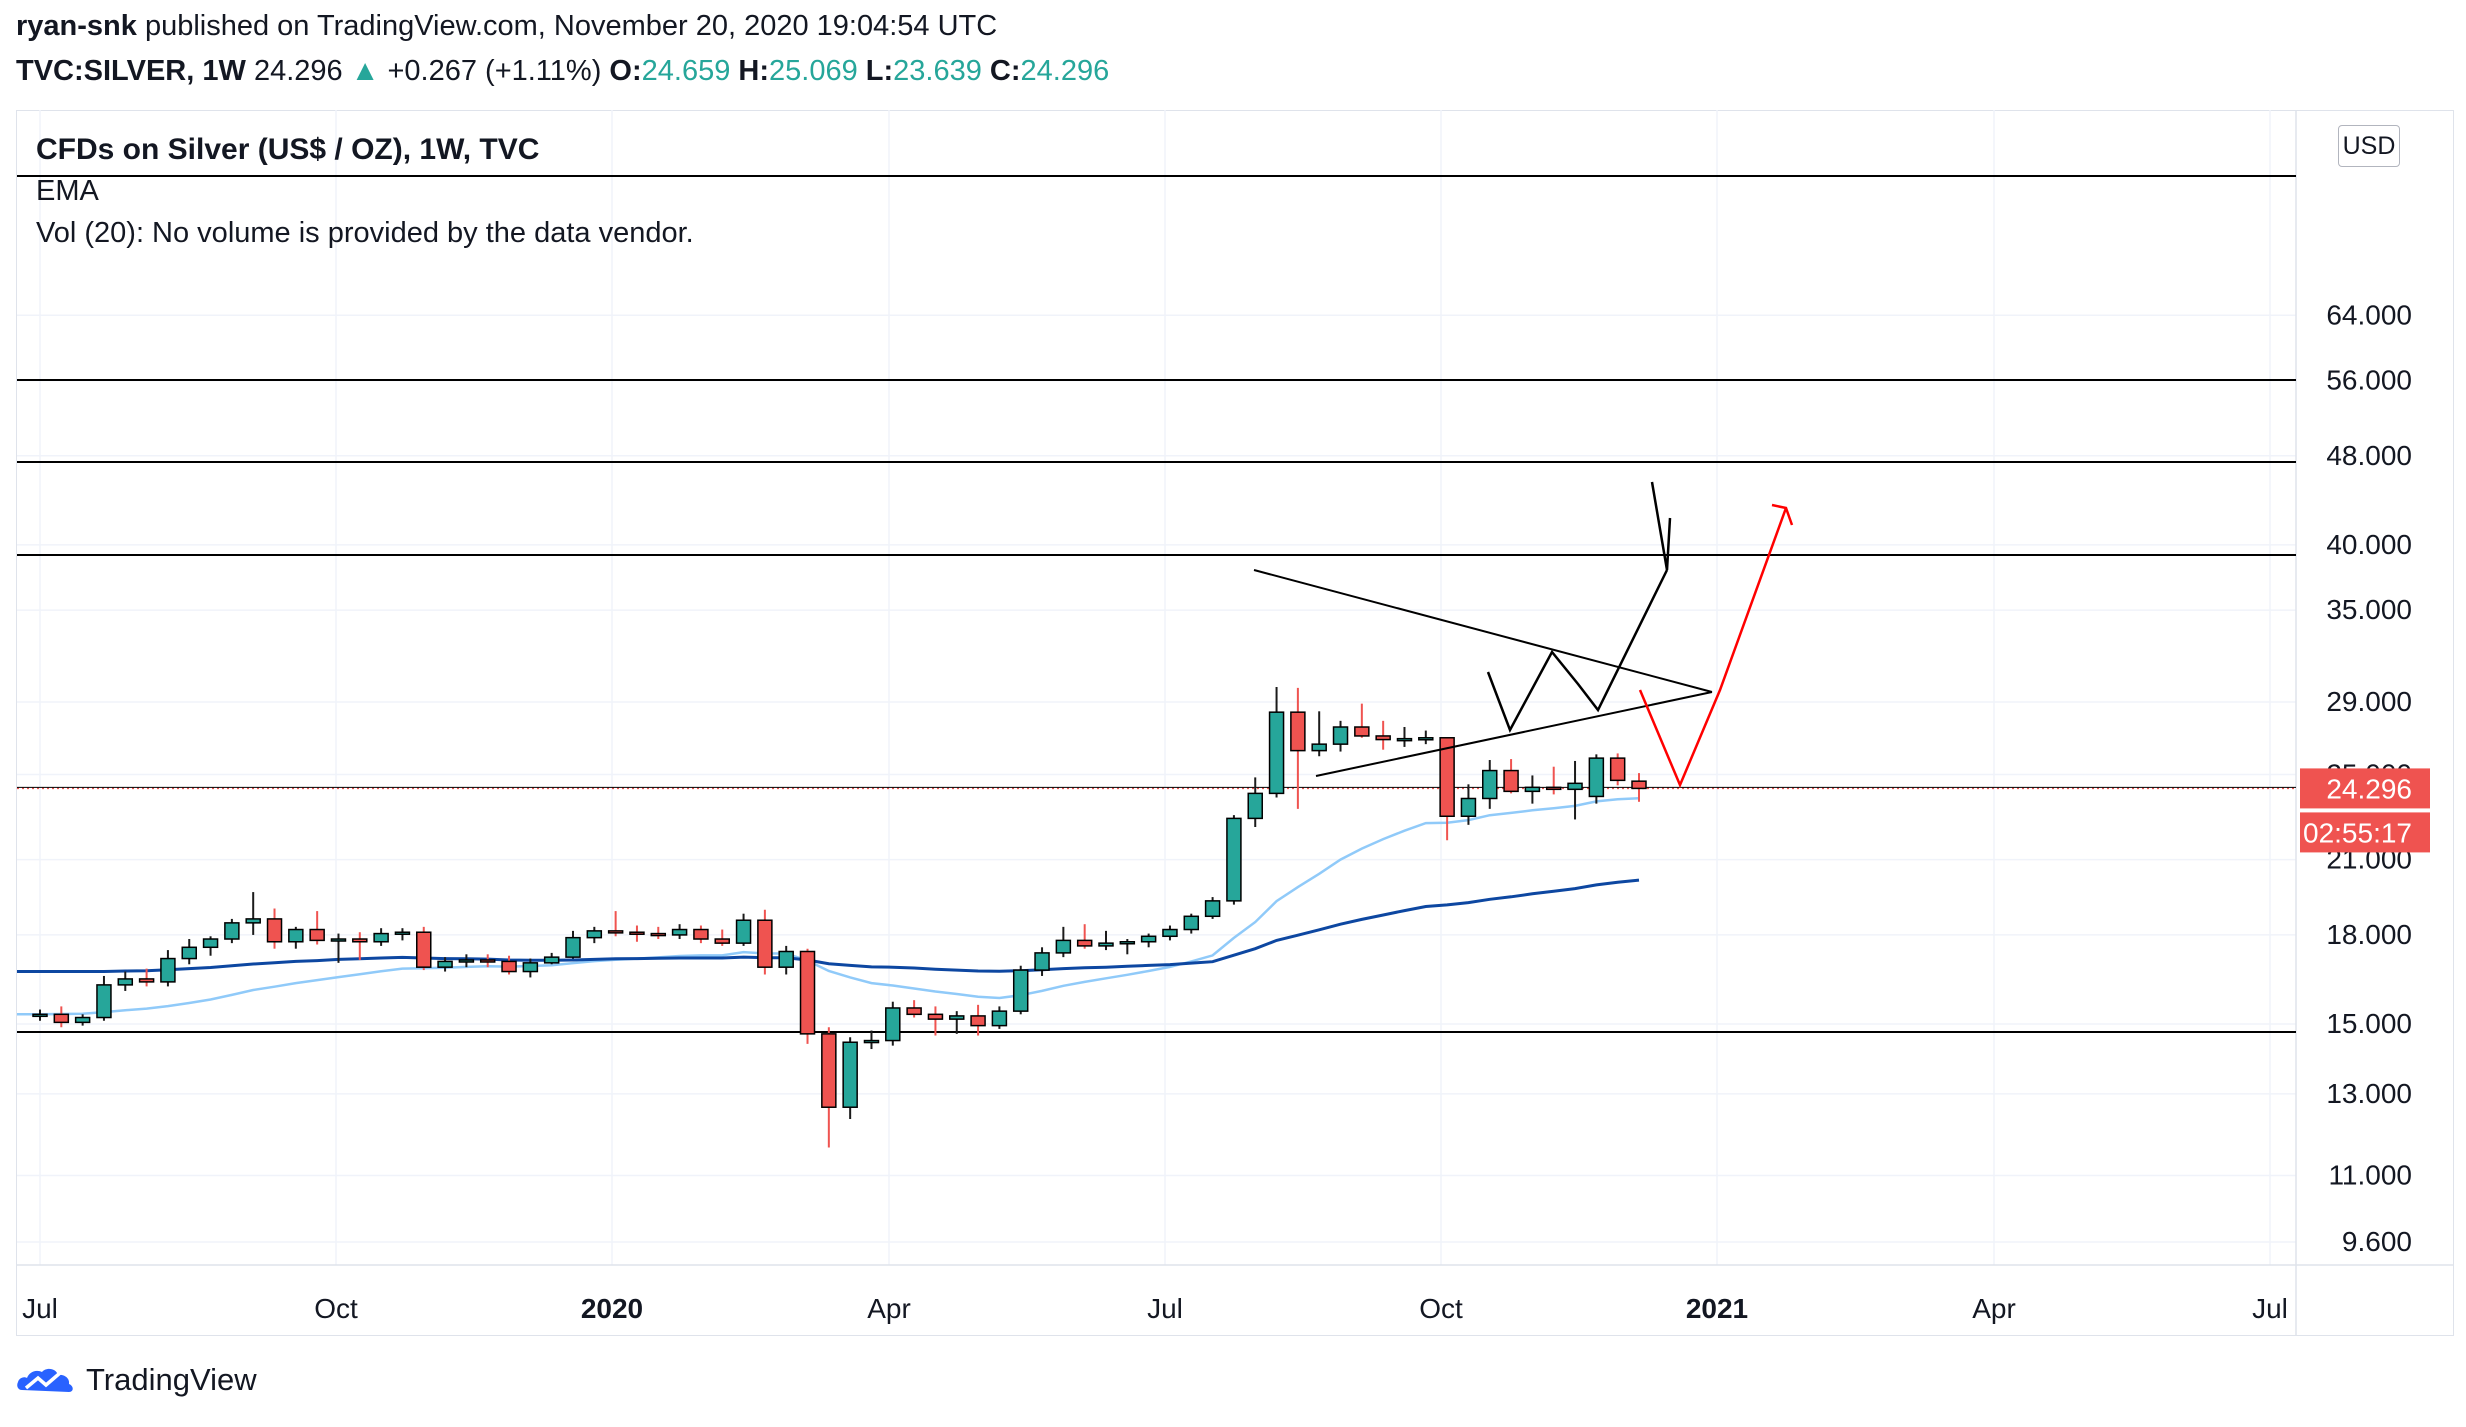 The image size is (2466, 1427). Describe the element at coordinates (2369, 544) in the screenshot. I see `price-tick-label: 40.000` at that location.